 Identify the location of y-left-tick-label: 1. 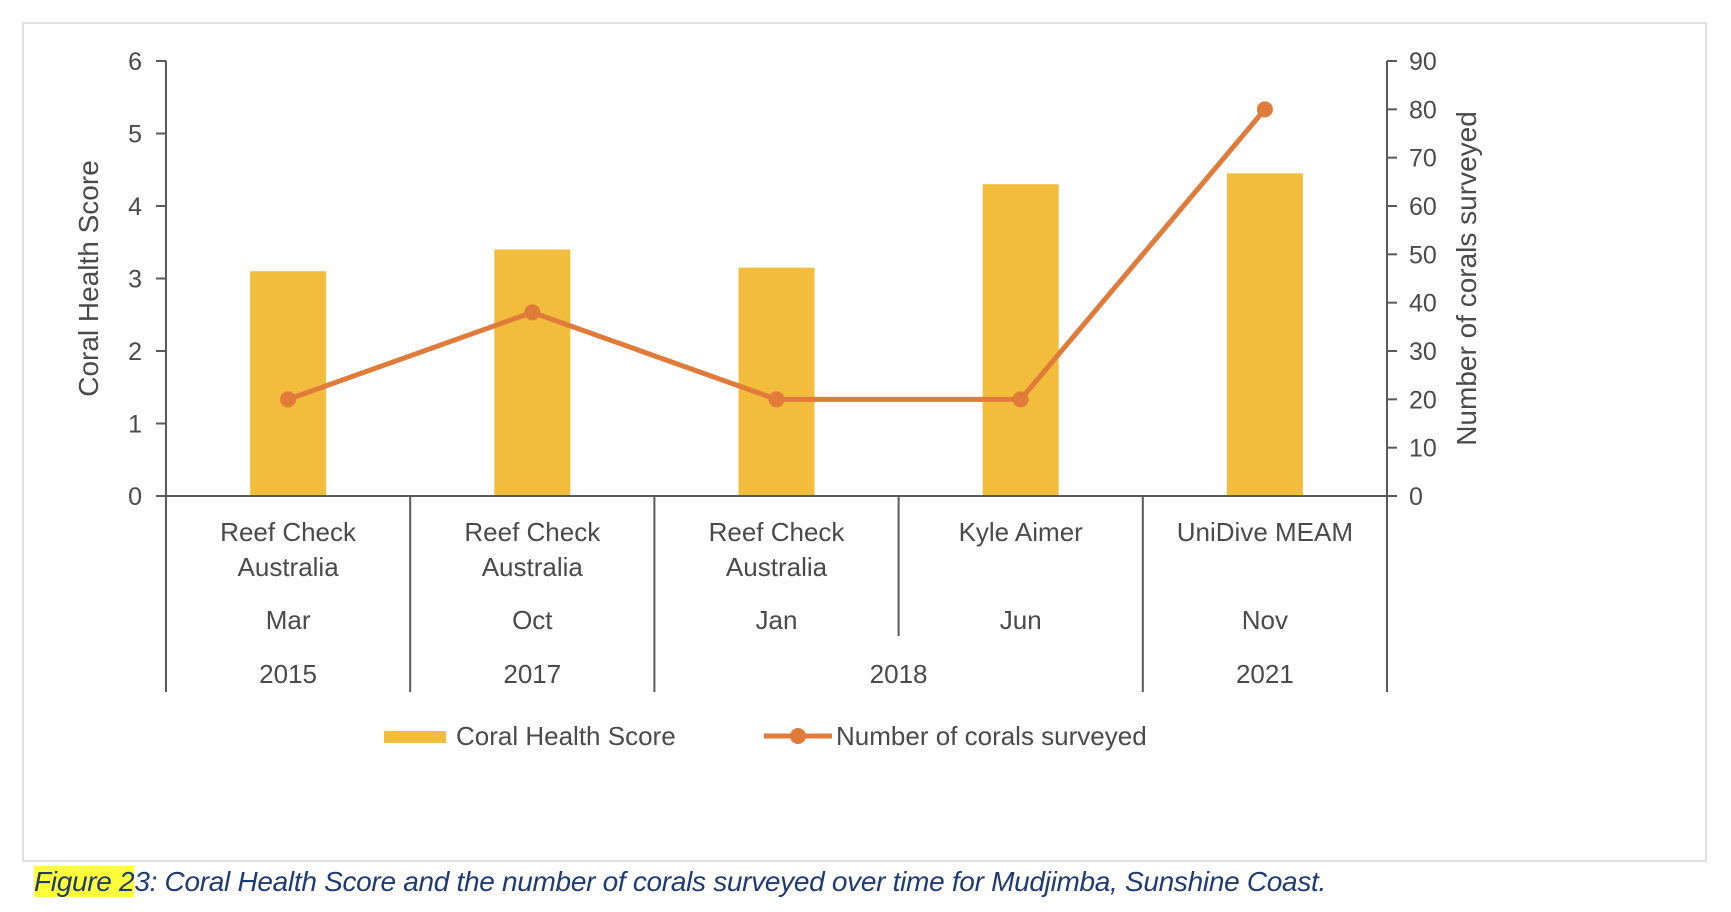
(135, 425).